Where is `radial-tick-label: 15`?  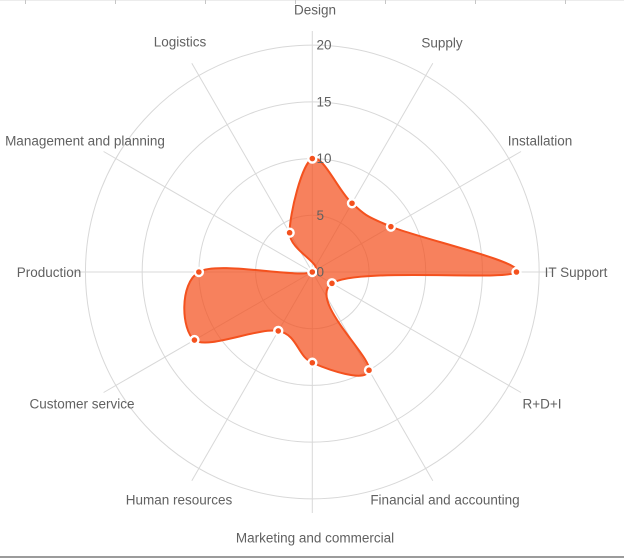 radial-tick-label: 15 is located at coordinates (324, 101).